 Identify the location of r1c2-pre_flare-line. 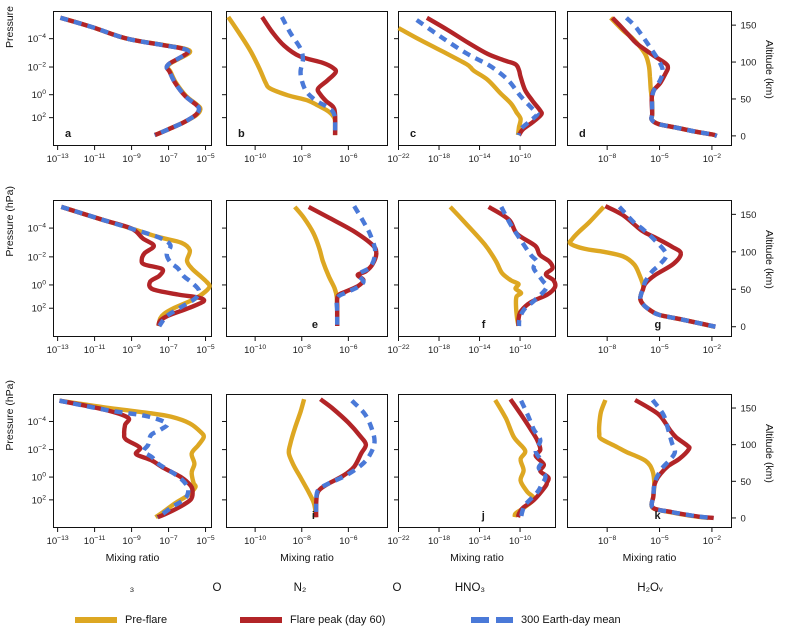
(486, 266).